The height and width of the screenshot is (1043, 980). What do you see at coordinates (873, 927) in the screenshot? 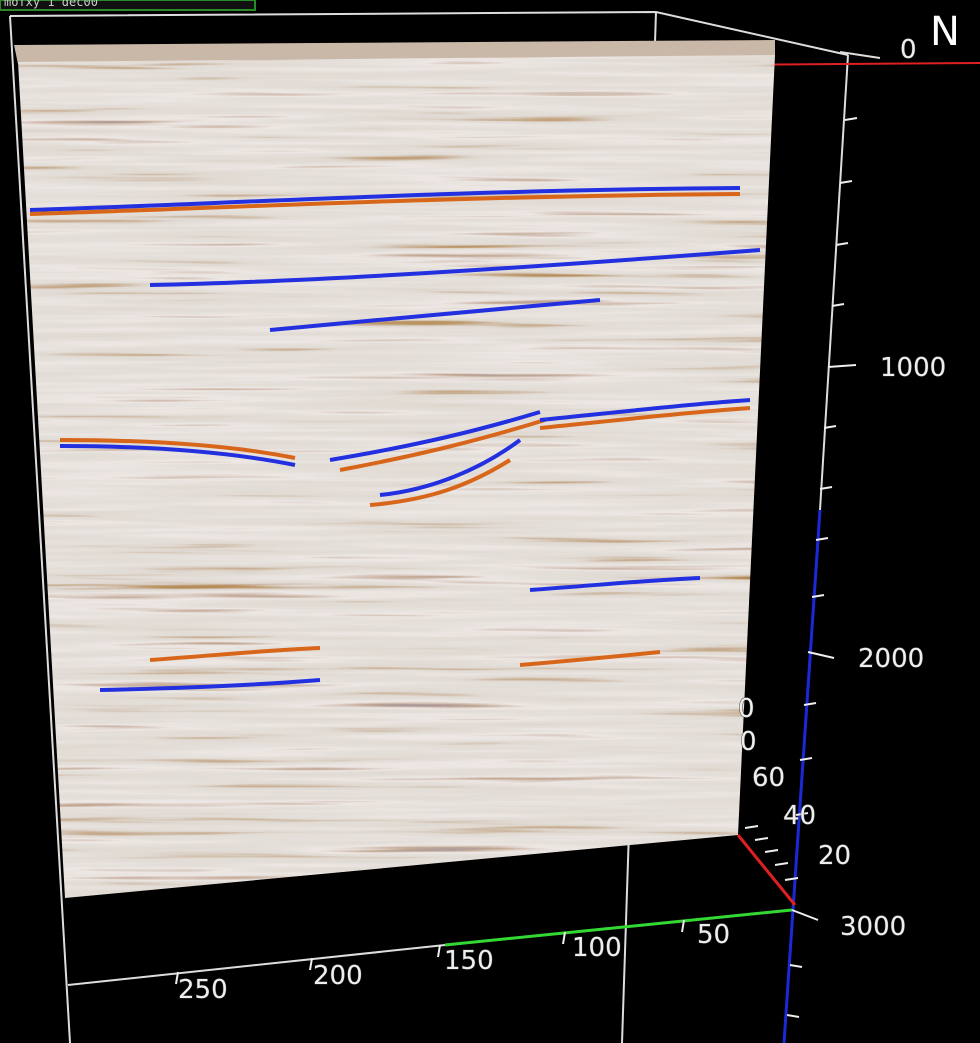
I see `depth-tick-label: 3000` at bounding box center [873, 927].